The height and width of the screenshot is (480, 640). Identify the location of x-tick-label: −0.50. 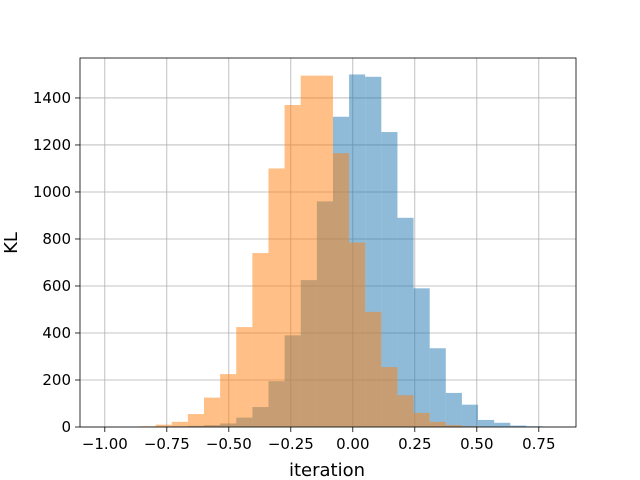
(229, 444).